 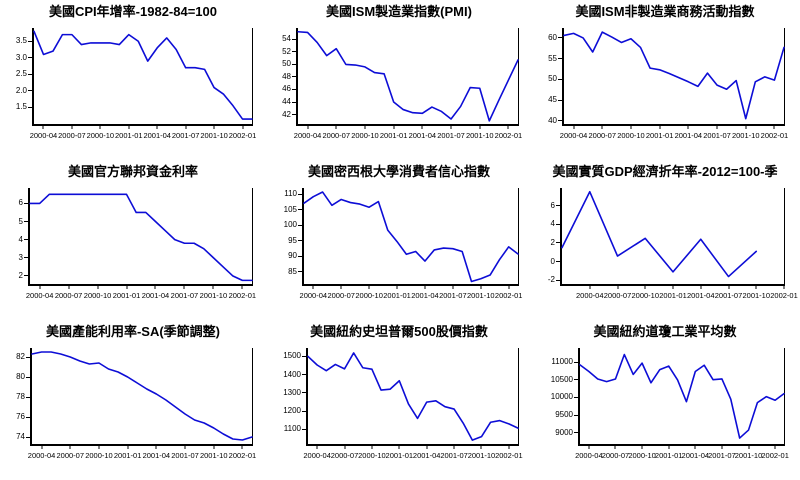 What do you see at coordinates (665, 331) in the screenshot?
I see `chart-title: 美國紐約道瓊工業平均數` at bounding box center [665, 331].